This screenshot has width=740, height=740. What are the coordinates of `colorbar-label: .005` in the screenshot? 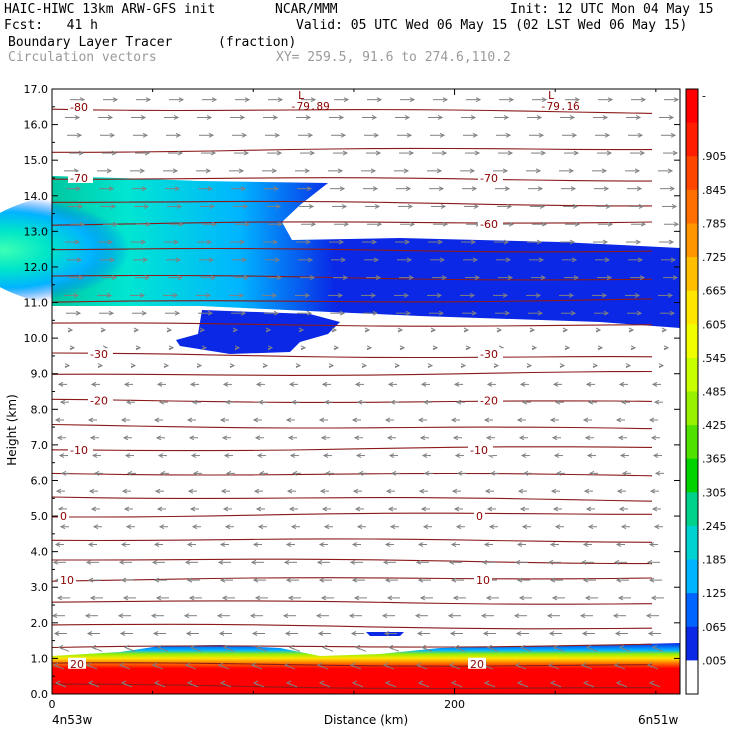 It's located at (714, 660).